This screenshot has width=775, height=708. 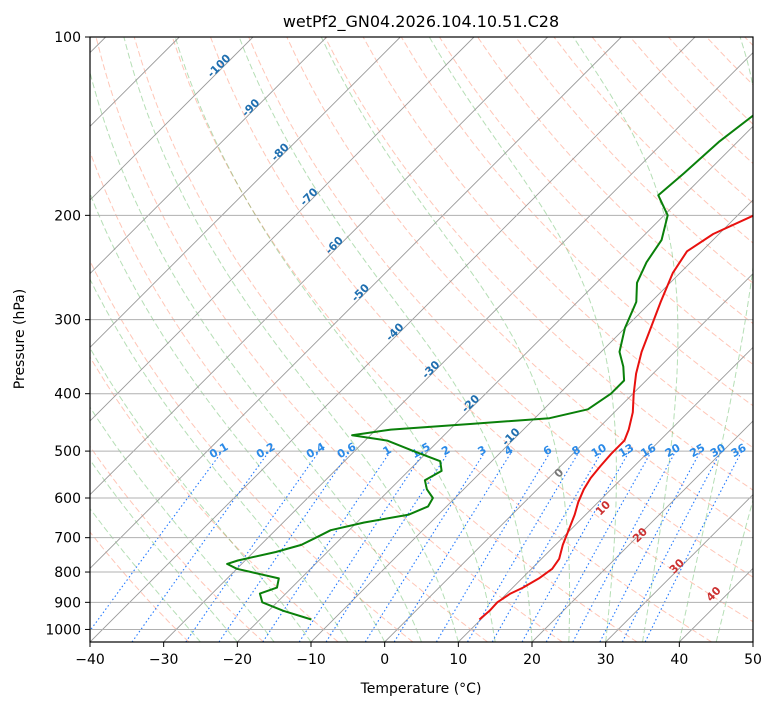 I want to click on mixing-ratio-label: 0.6, so click(x=347, y=450).